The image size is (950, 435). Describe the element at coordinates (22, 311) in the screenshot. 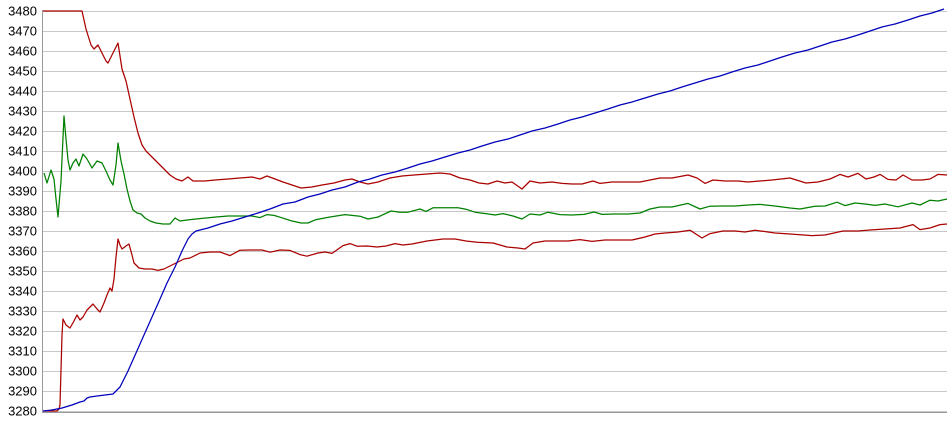

I see `y-tick-label: 3330` at that location.